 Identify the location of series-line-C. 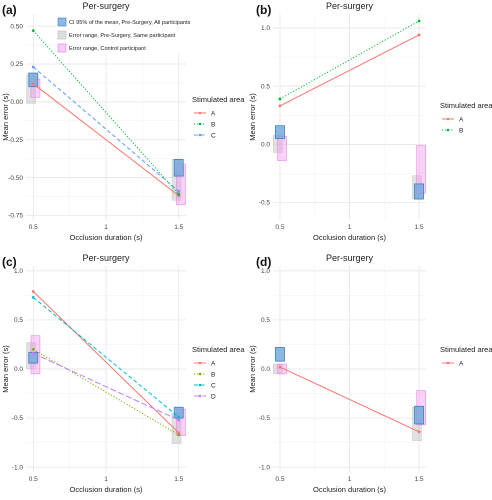
(106, 129).